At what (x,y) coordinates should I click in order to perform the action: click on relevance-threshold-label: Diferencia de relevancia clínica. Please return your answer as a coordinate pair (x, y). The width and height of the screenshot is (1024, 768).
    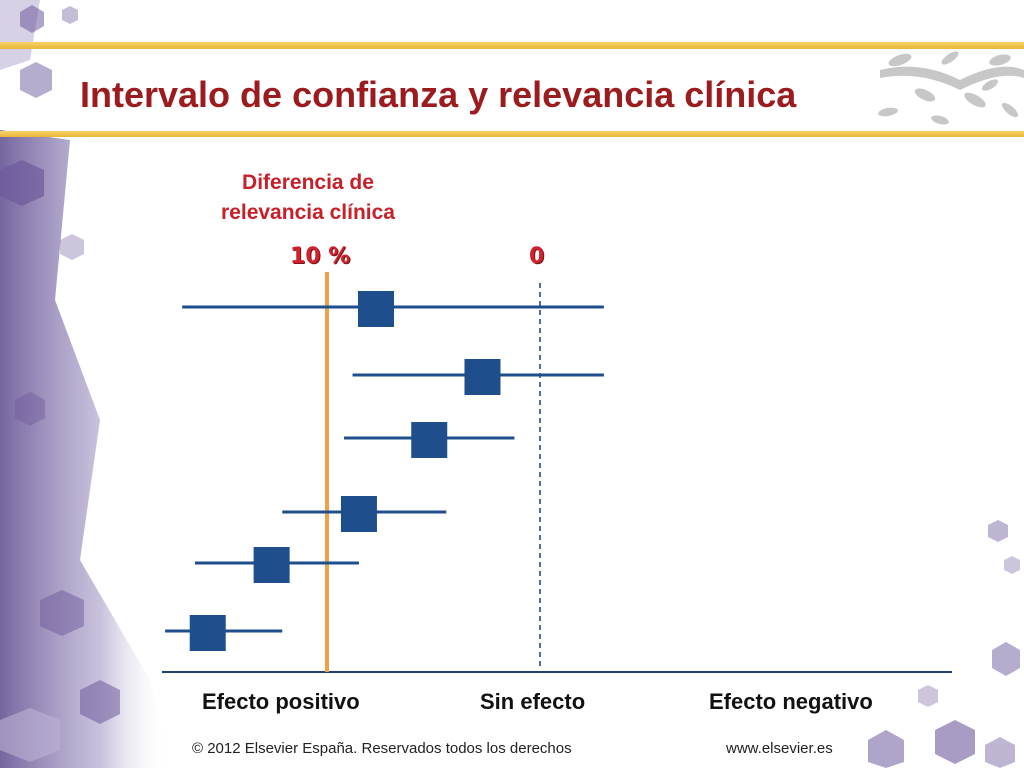
    Looking at the image, I should click on (308, 198).